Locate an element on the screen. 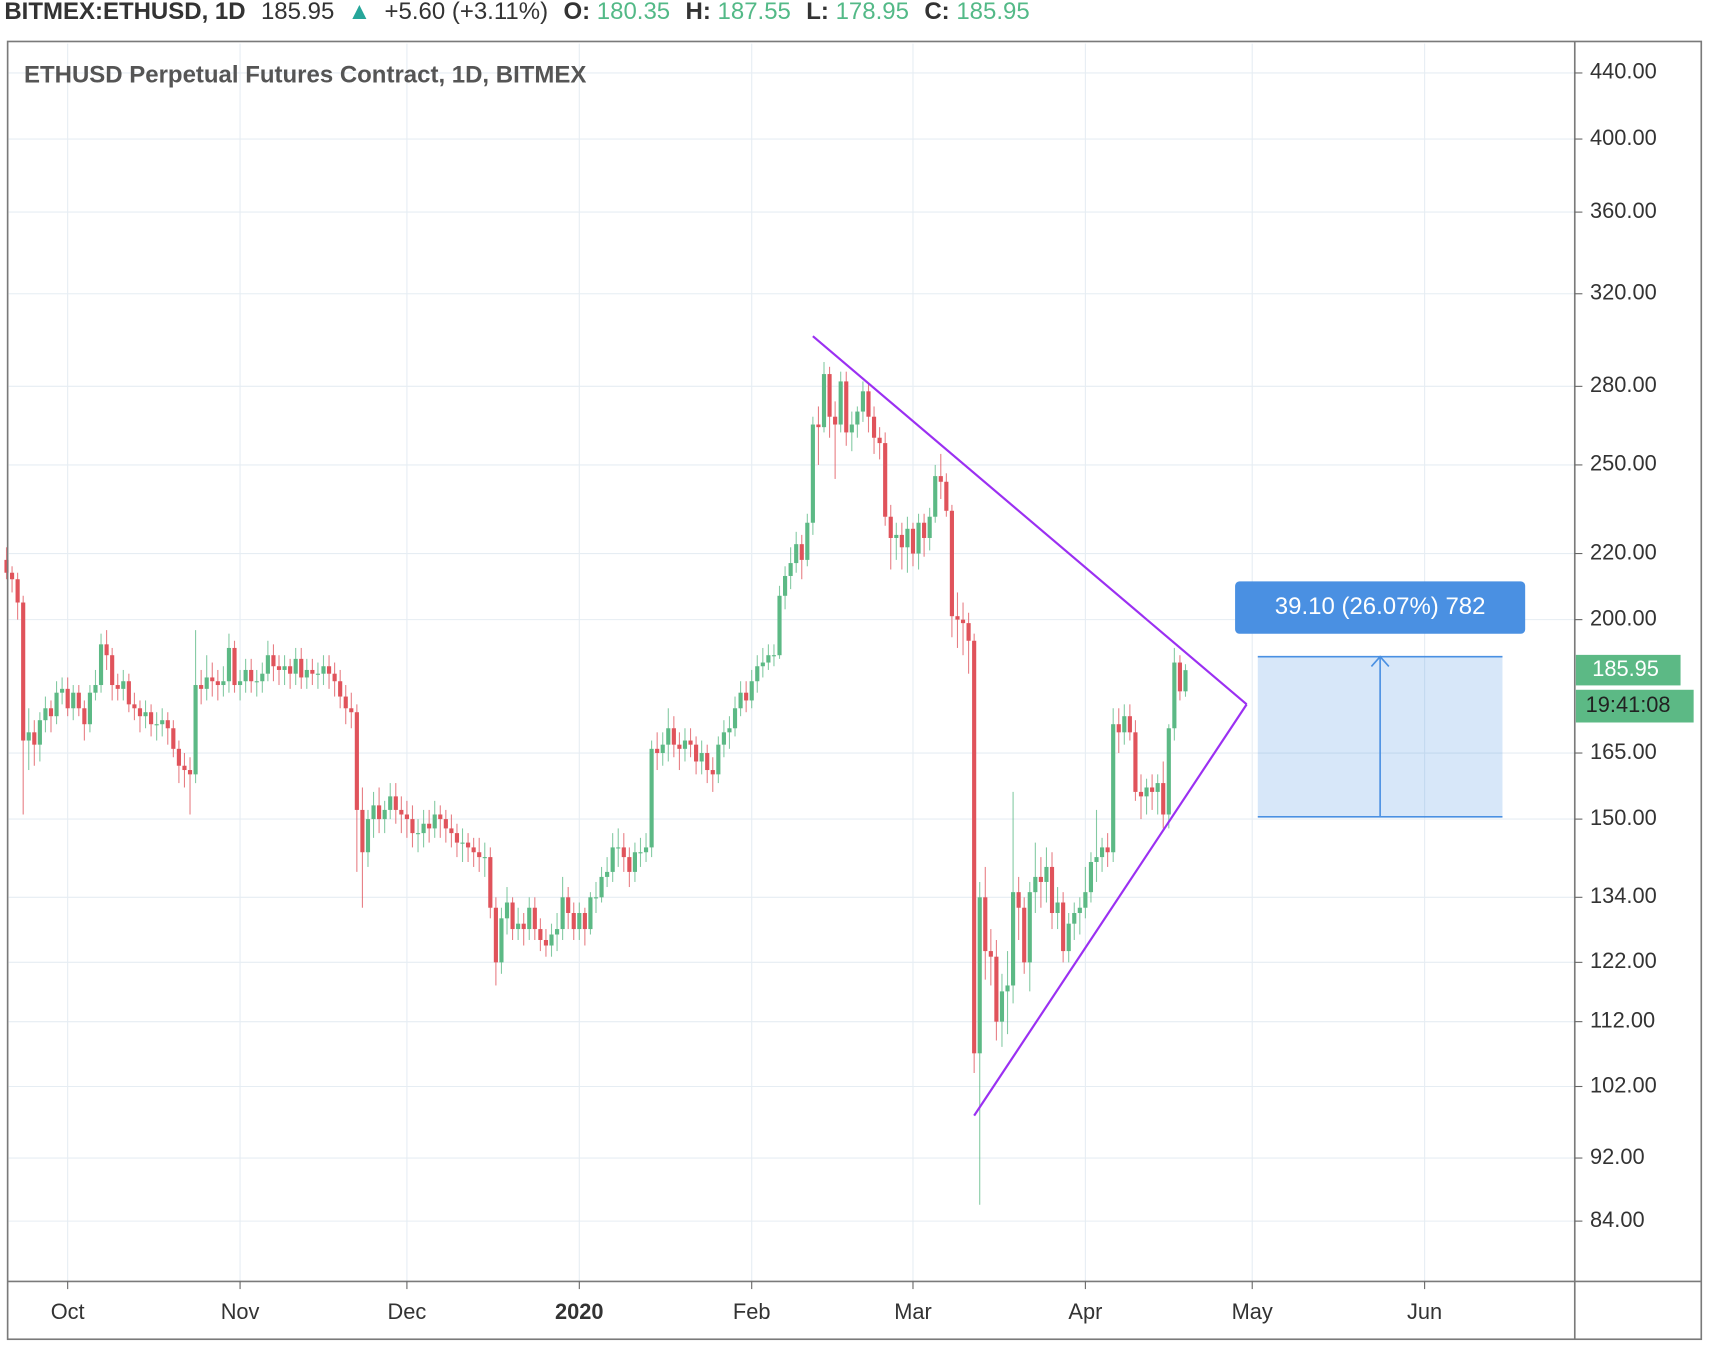 The image size is (1710, 1360). measure-arrow-head is located at coordinates (1380, 661).